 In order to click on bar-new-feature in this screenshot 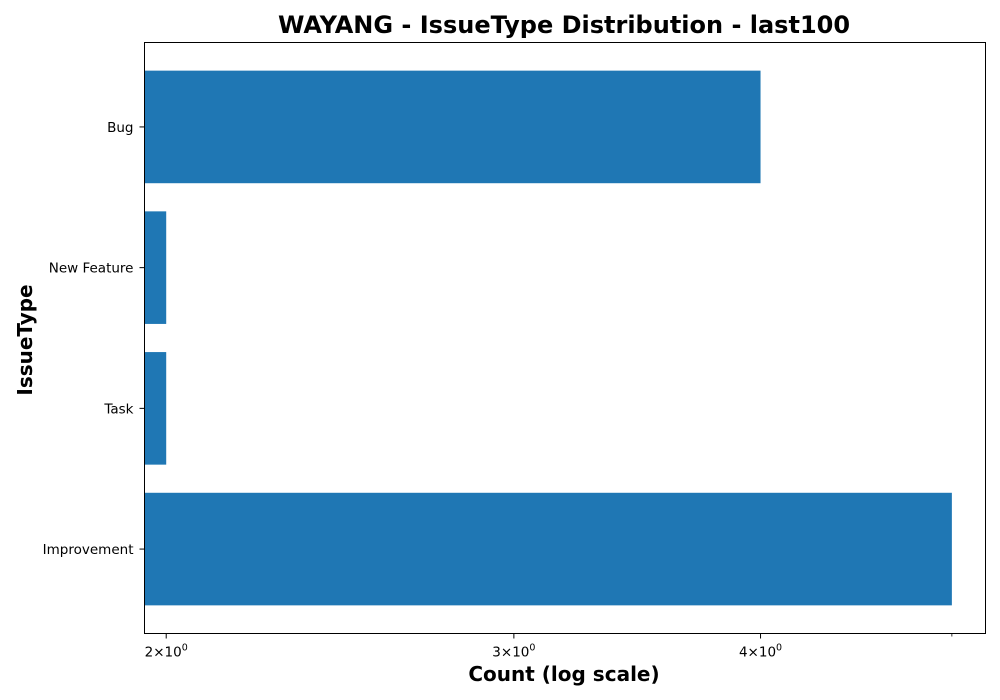, I will do `click(155, 267)`.